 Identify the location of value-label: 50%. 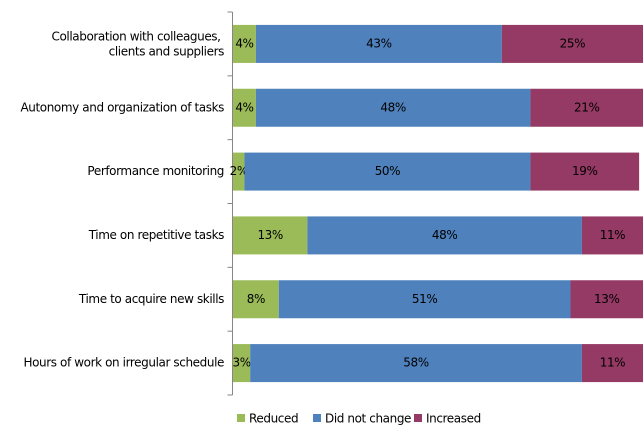
(387, 171).